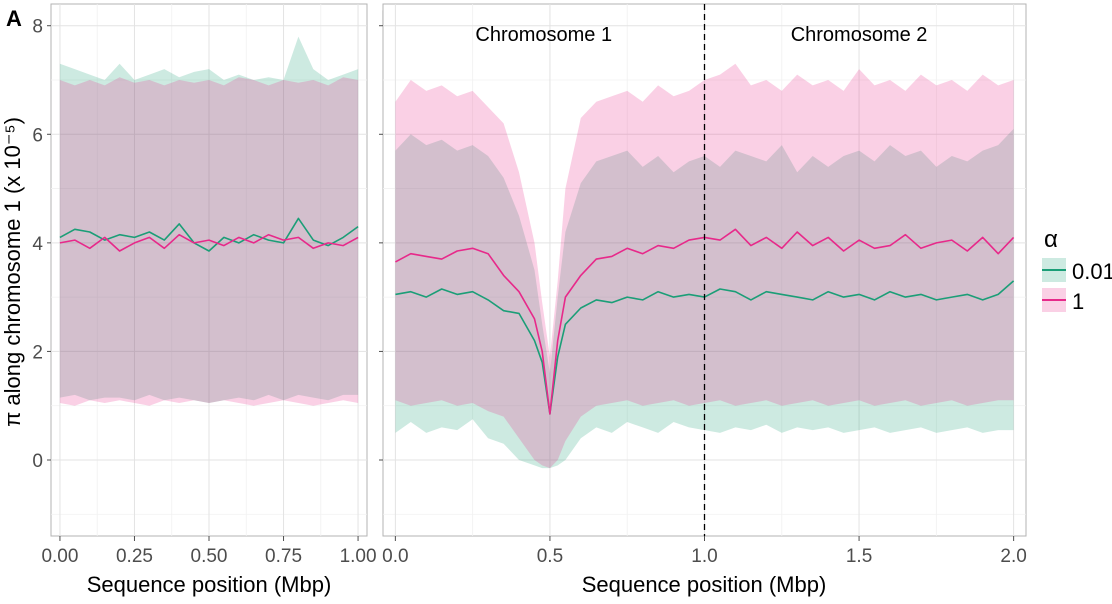  What do you see at coordinates (859, 35) in the screenshot?
I see `chromosome-label: Chromosome 2` at bounding box center [859, 35].